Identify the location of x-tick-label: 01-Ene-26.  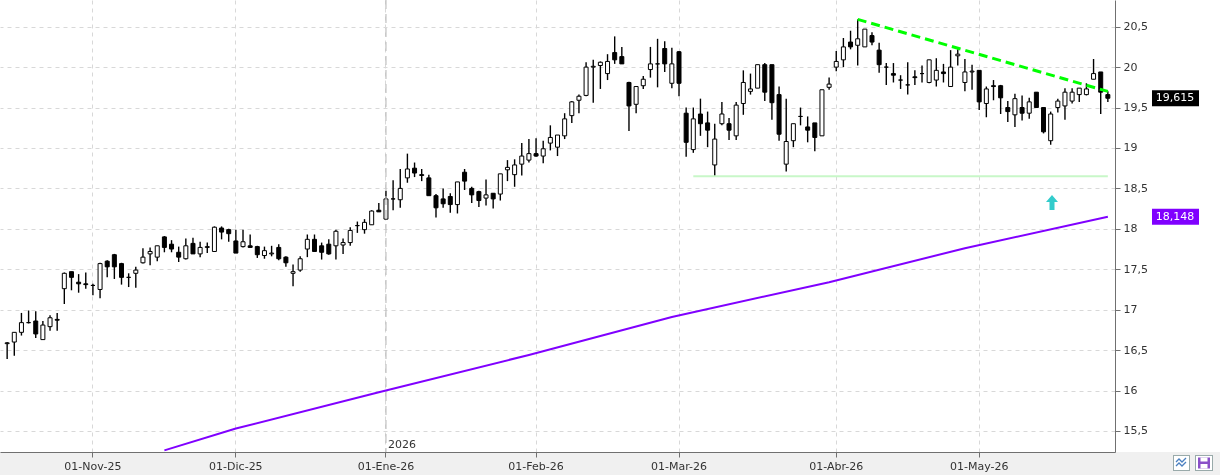
(386, 466).